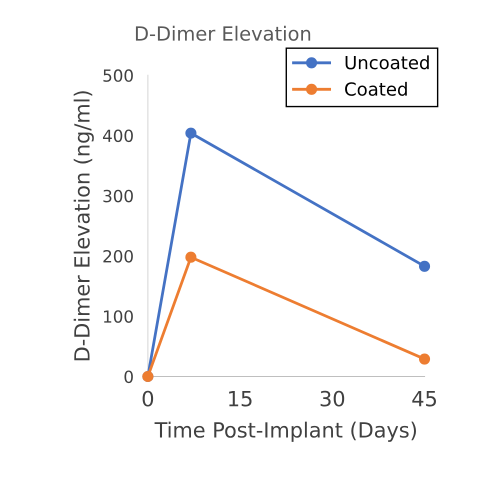 This screenshot has width=477, height=502. Describe the element at coordinates (424, 399) in the screenshot. I see `x-tick-label: 45` at that location.